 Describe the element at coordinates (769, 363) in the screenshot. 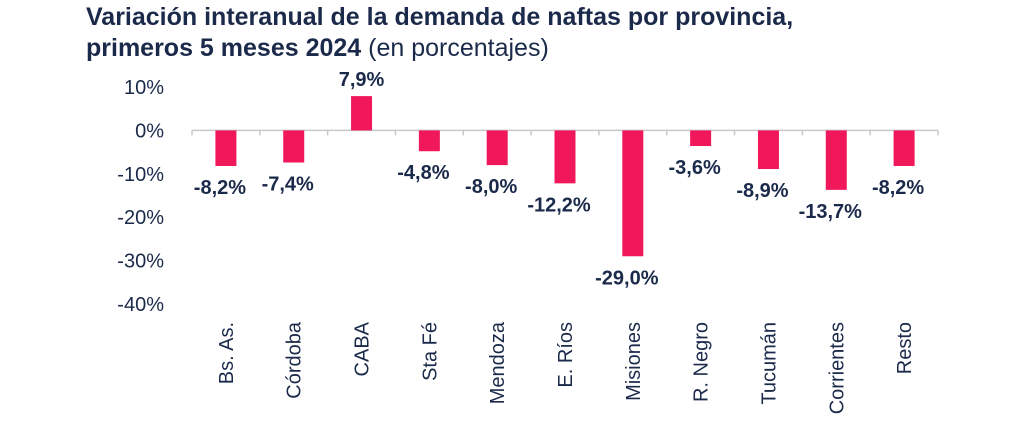

I see `category-label: Tucumán` at that location.